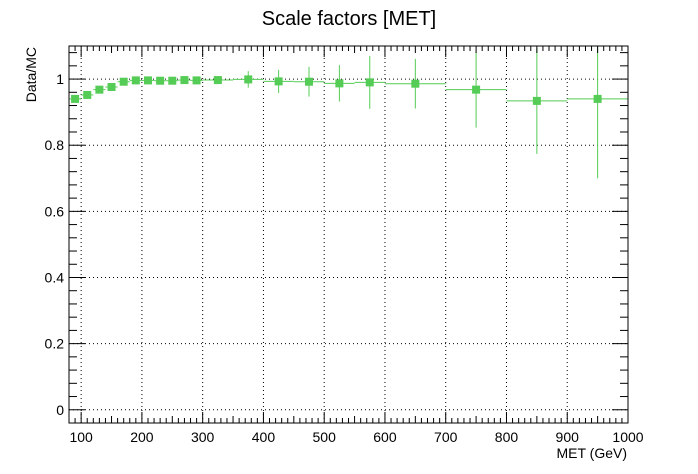  I want to click on x-tick-label: 200, so click(142, 437).